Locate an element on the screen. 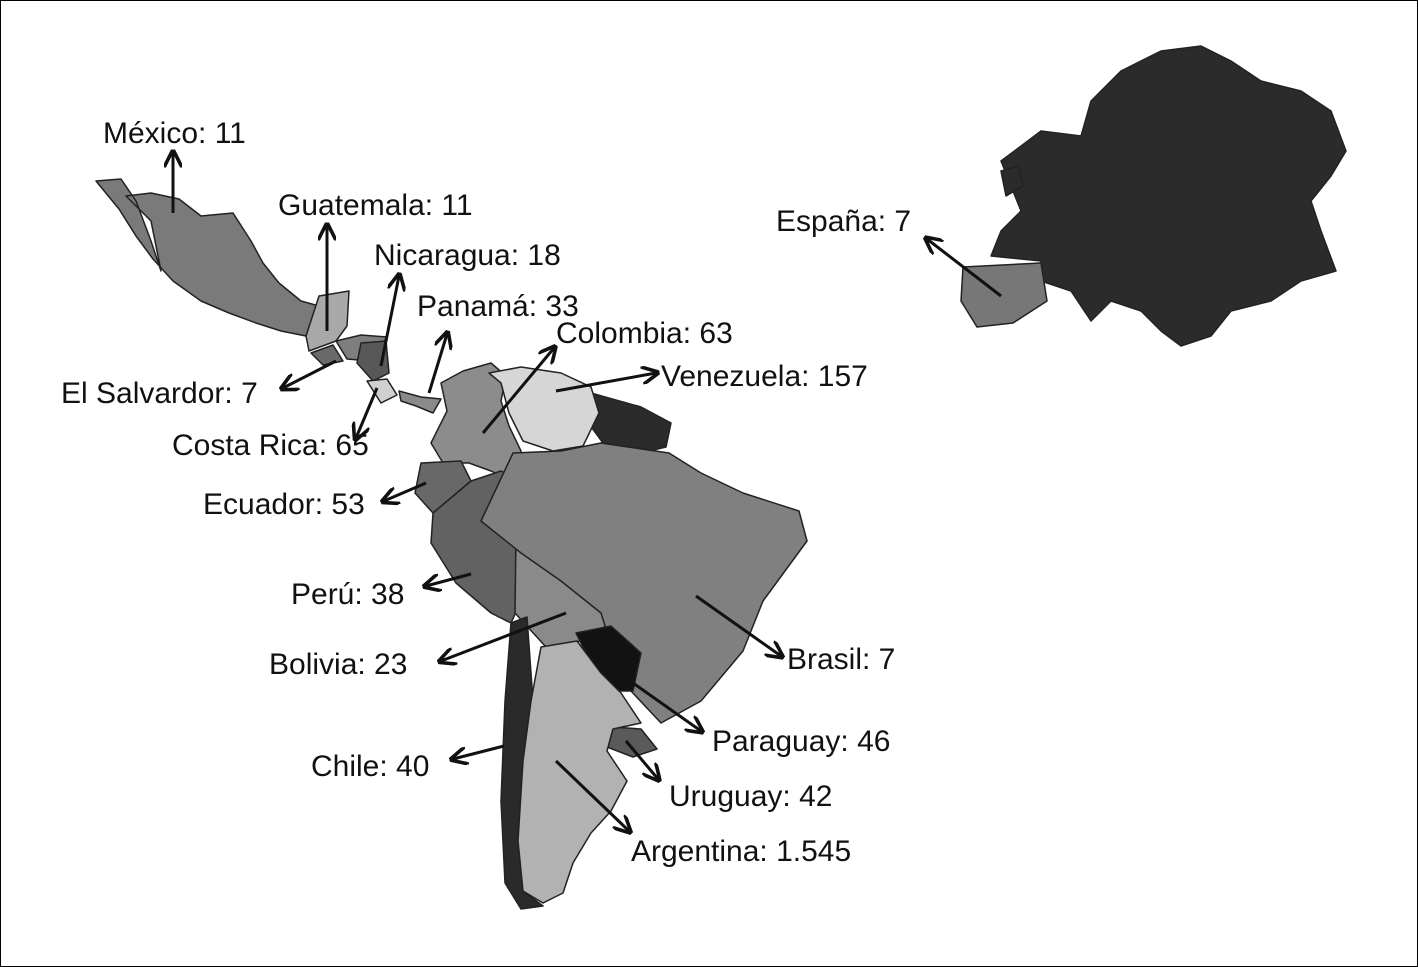 The height and width of the screenshot is (967, 1418). venezuela-label: Venezuela: 157 is located at coordinates (764, 376).